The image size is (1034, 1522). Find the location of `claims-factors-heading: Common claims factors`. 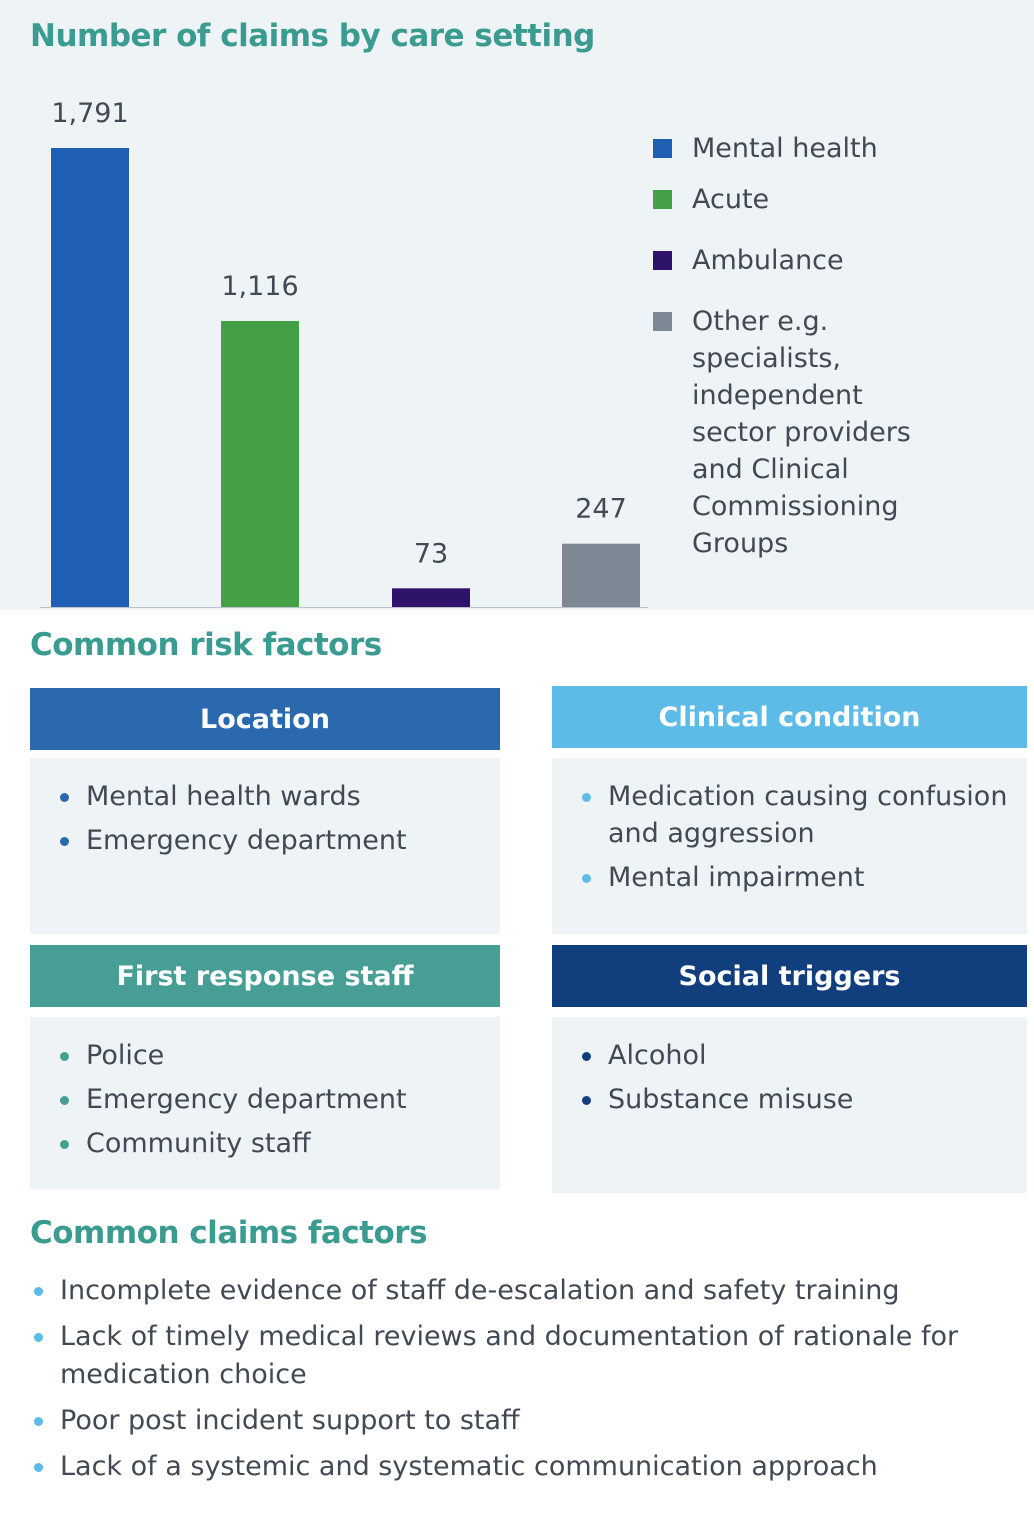

claims-factors-heading: Common claims factors is located at coordinates (229, 1233).